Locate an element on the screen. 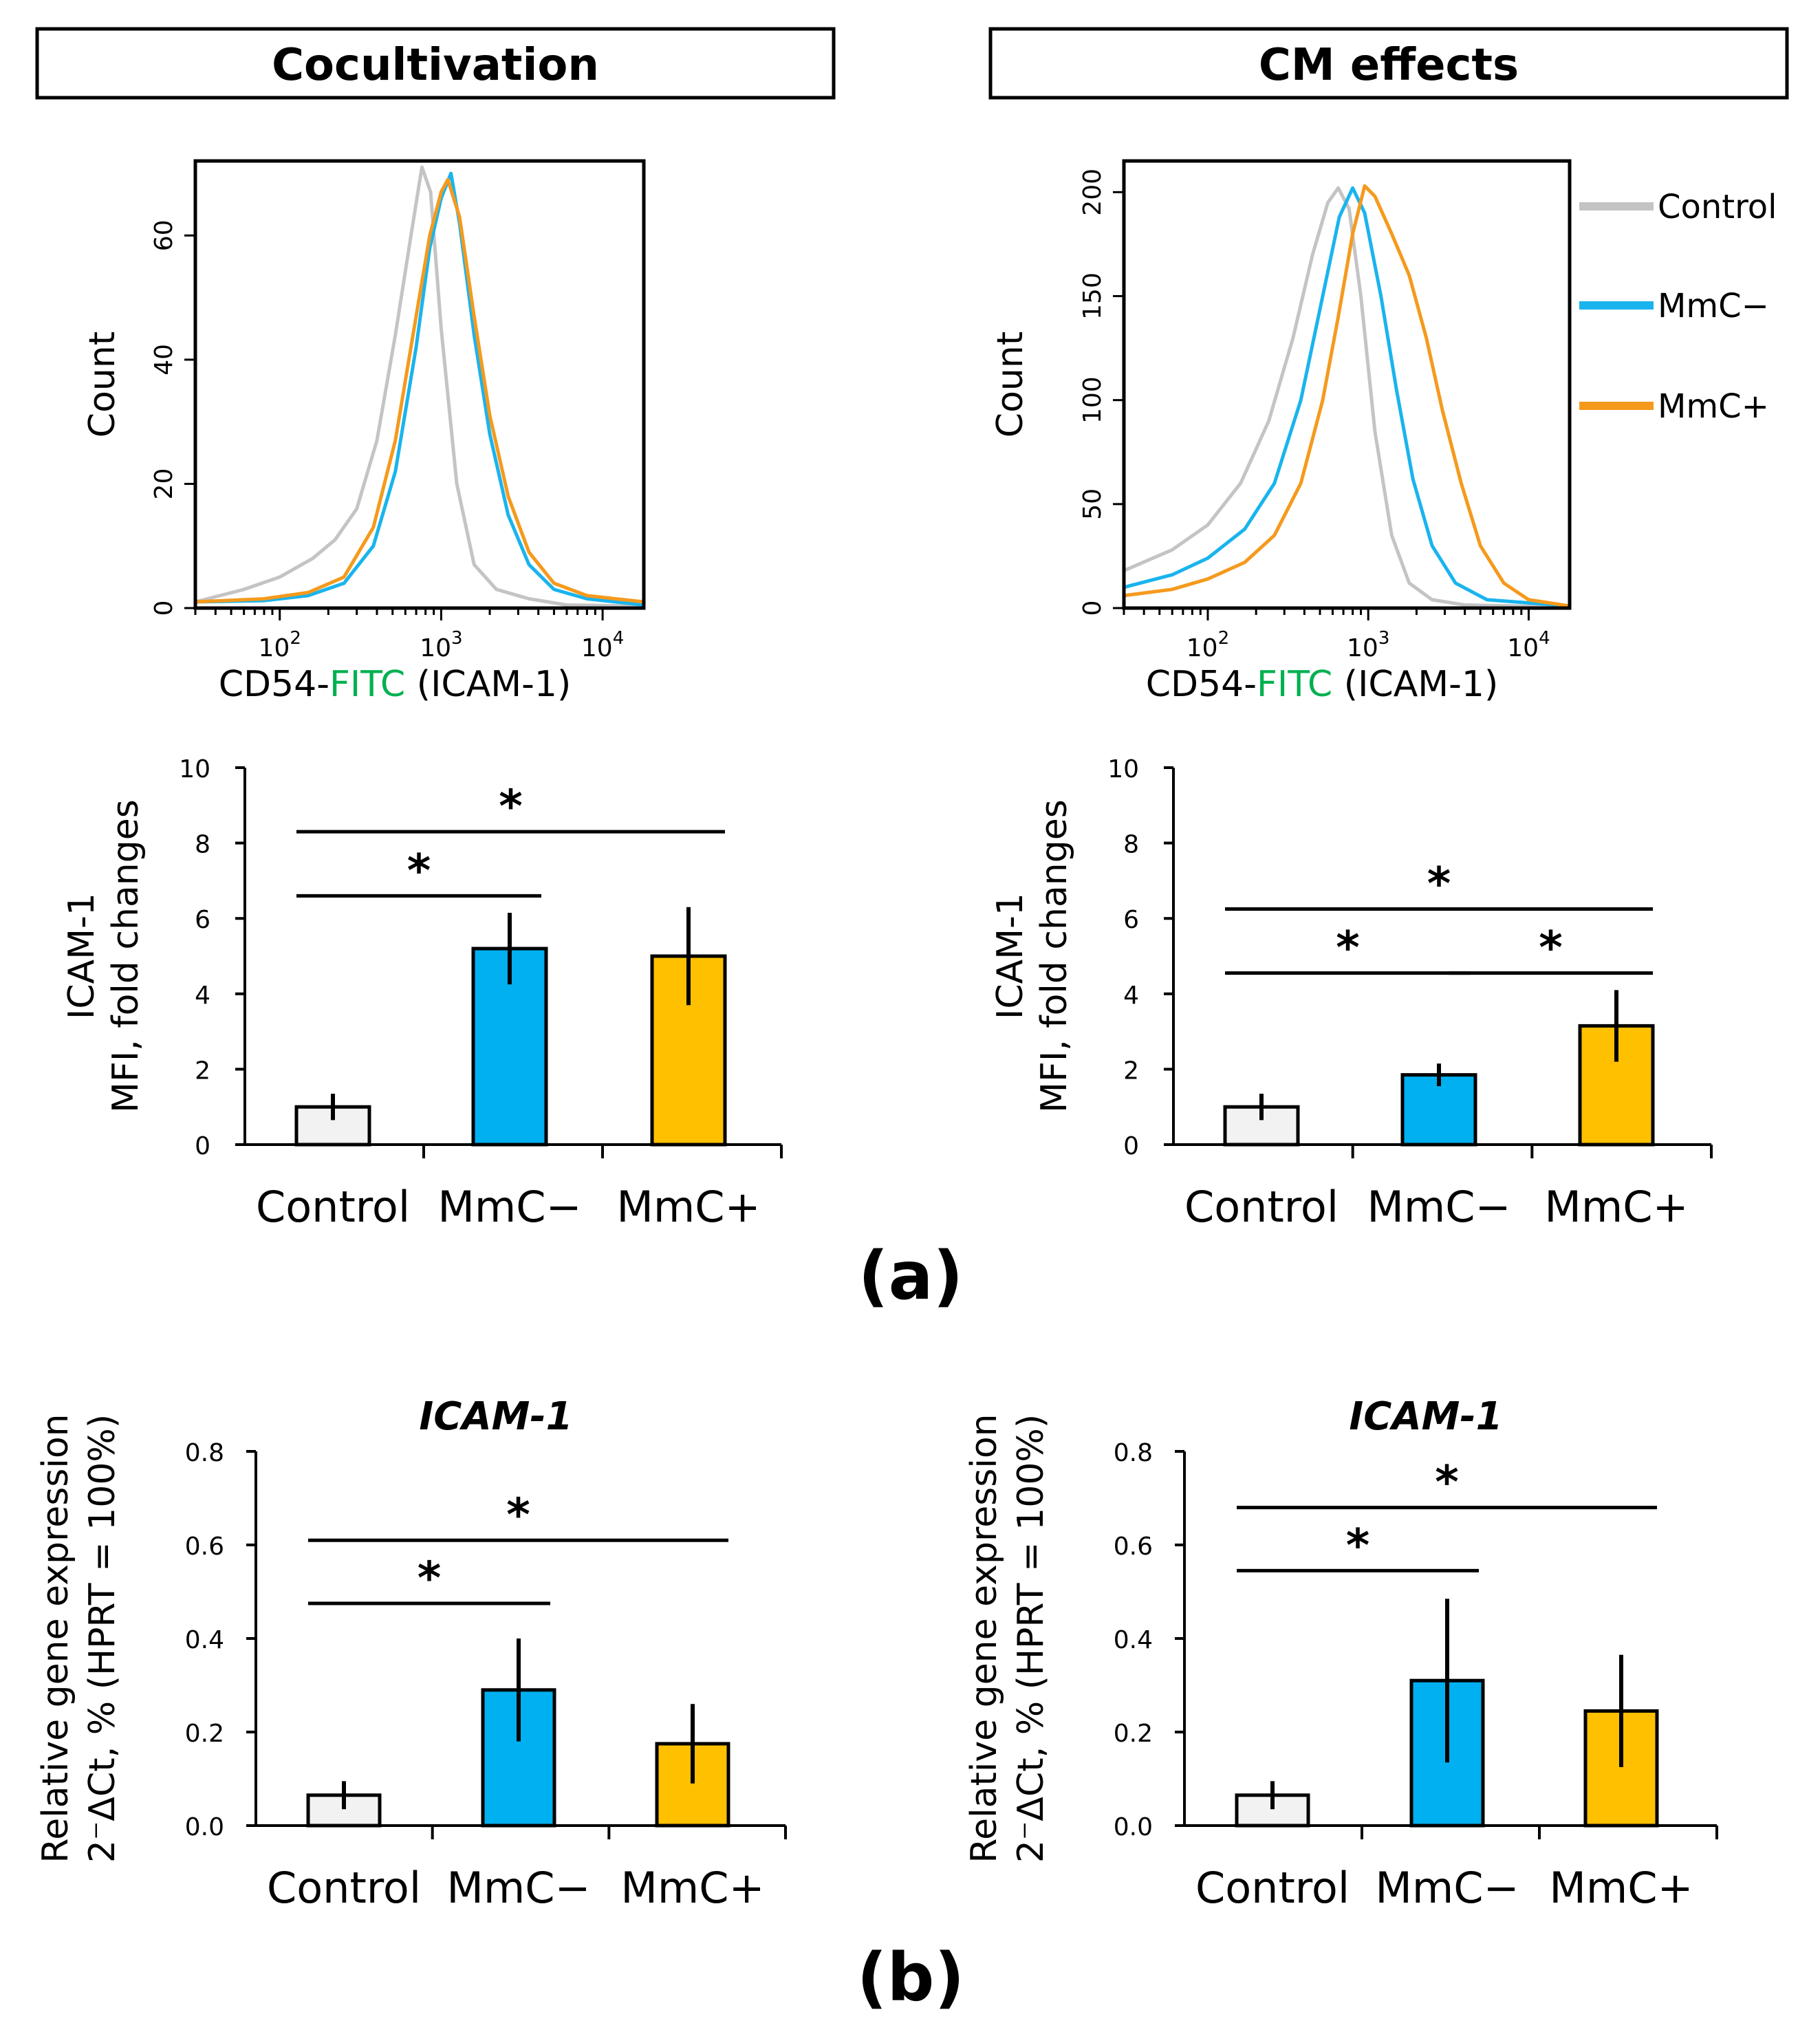 The image size is (1820, 2023). cocultivation-title-box is located at coordinates (435, 63).